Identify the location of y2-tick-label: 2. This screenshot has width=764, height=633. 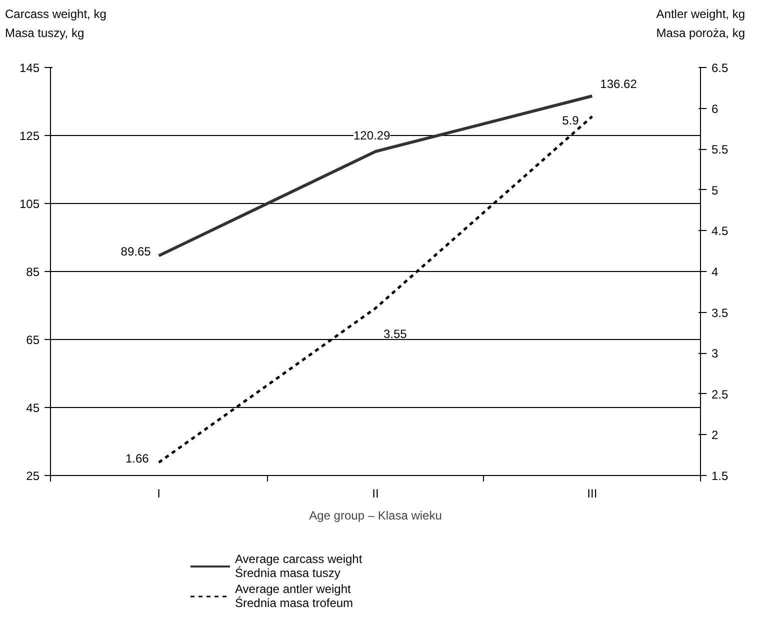
(715, 435).